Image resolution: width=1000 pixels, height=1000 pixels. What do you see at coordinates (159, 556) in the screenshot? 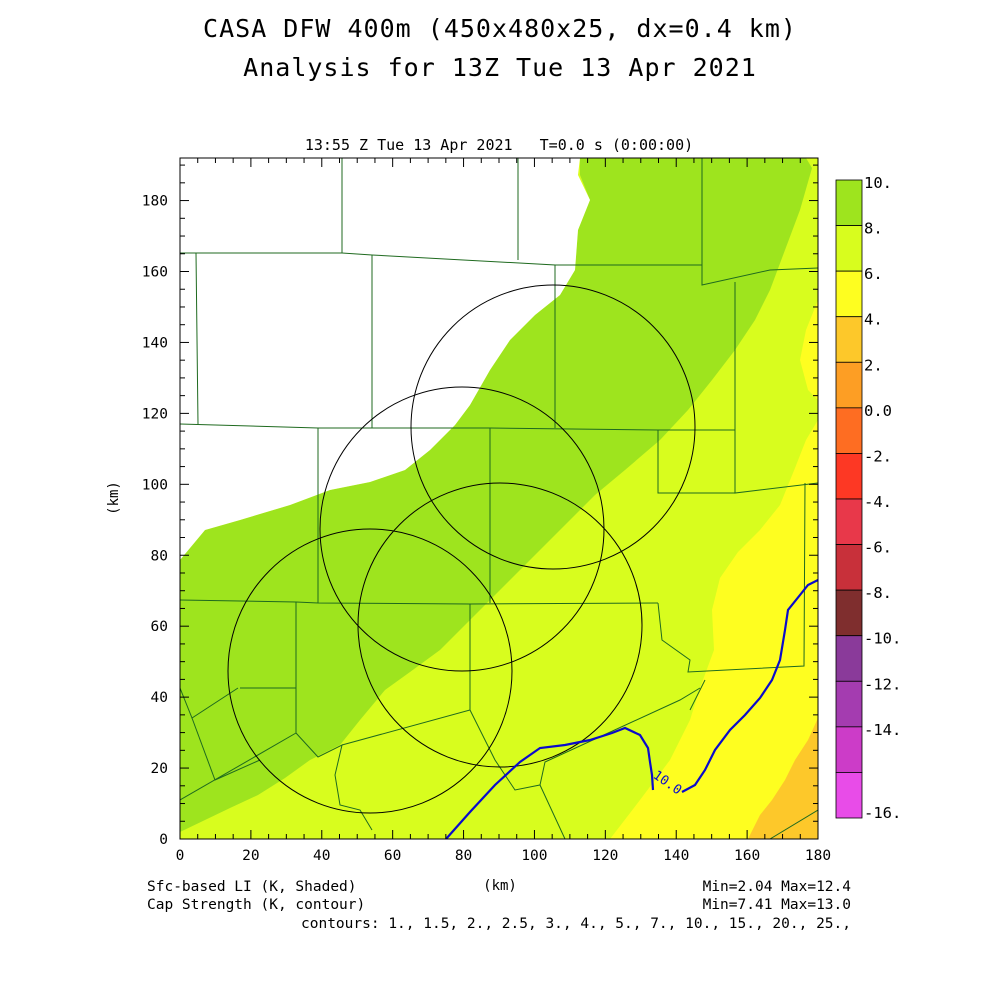
I see `y-tick-label: 80` at bounding box center [159, 556].